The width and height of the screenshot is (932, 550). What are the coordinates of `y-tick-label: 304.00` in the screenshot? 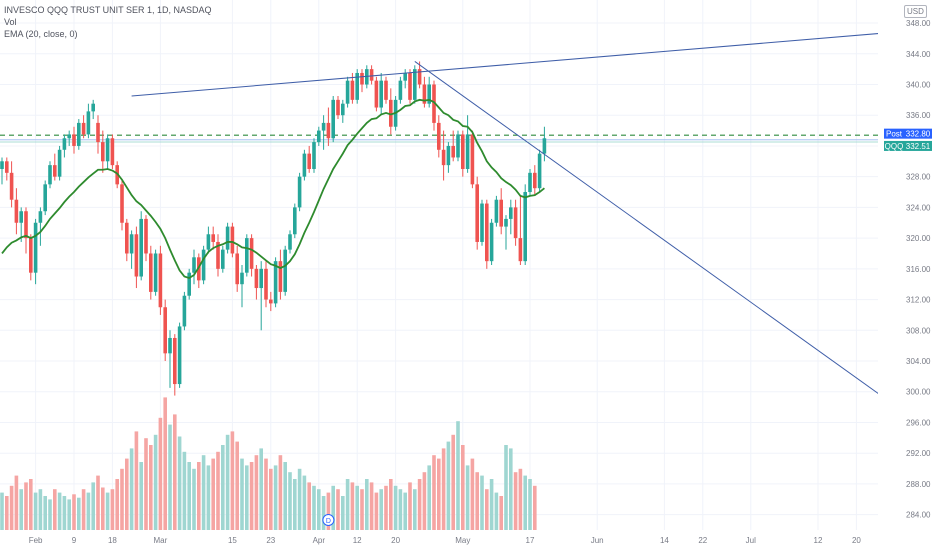 It's located at (918, 361).